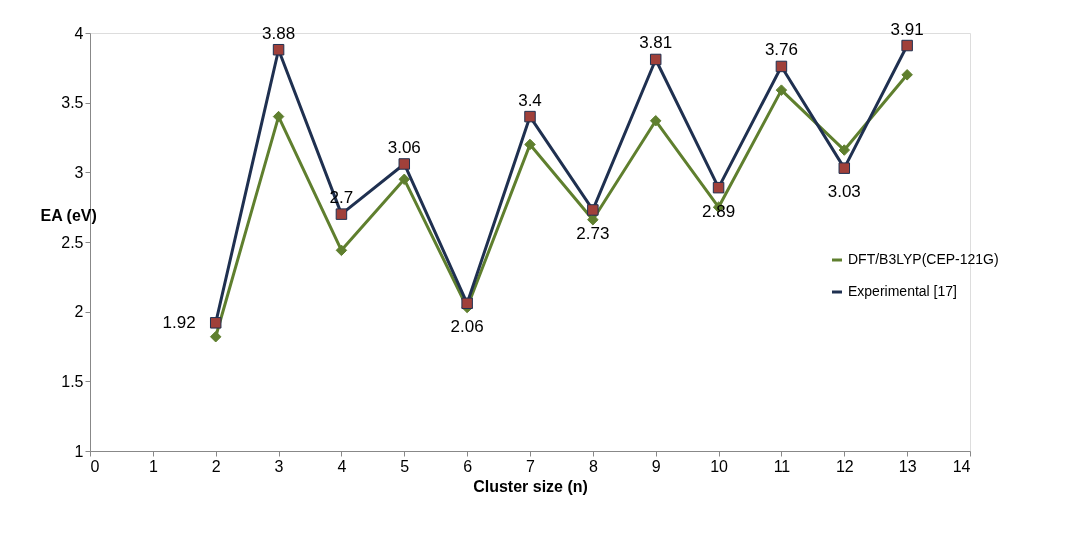  I want to click on x-tick-label: 6, so click(468, 466).